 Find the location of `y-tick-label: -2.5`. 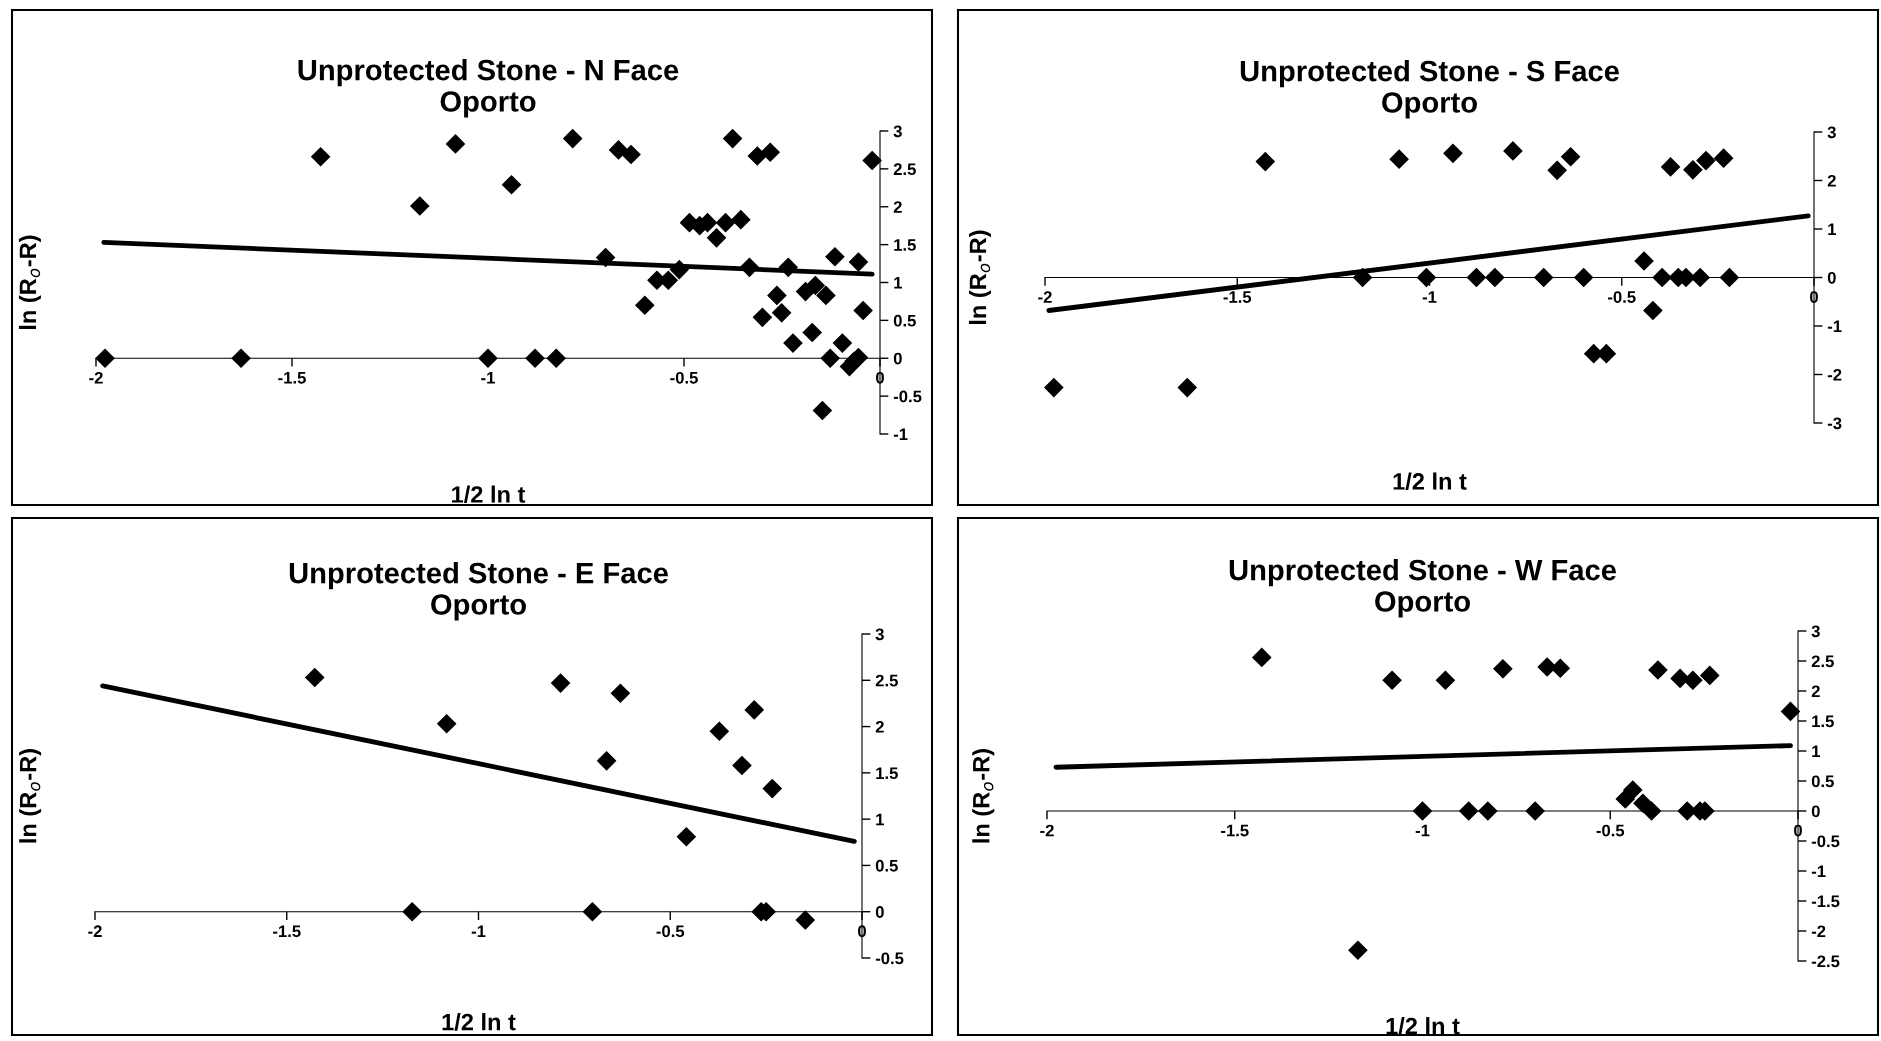

y-tick-label: -2.5 is located at coordinates (1825, 961).